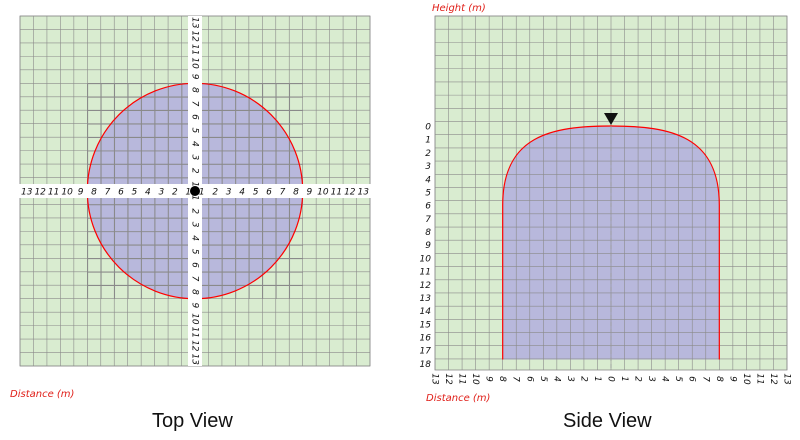 The width and height of the screenshot is (800, 440). What do you see at coordinates (195, 306) in the screenshot?
I see `vertical-tick-label: 9` at bounding box center [195, 306].